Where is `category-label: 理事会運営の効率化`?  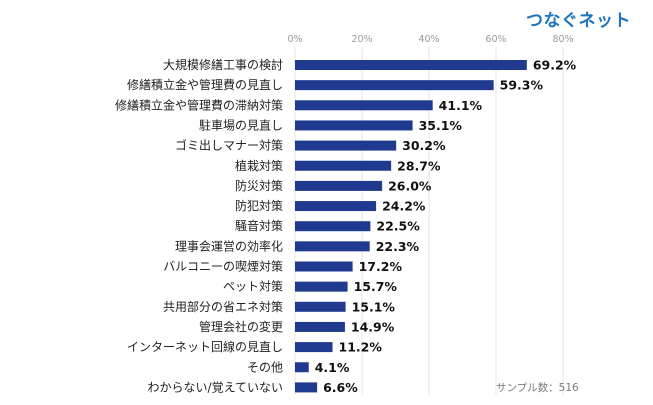
category-label: 理事会運営の効率化 is located at coordinates (229, 245).